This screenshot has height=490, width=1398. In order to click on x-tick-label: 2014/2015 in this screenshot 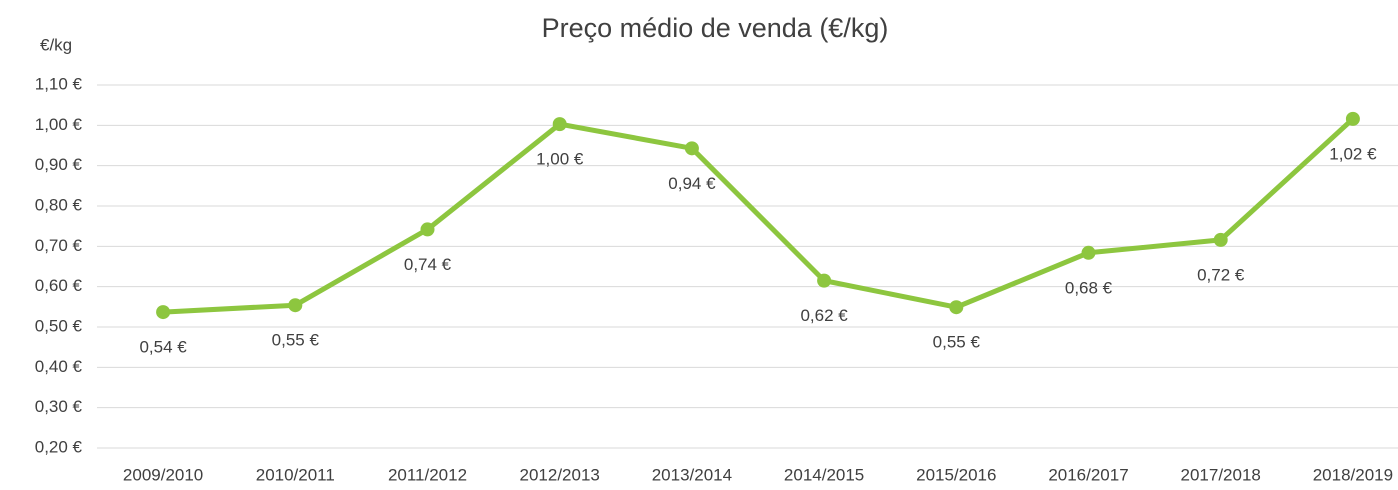, I will do `click(824, 474)`.